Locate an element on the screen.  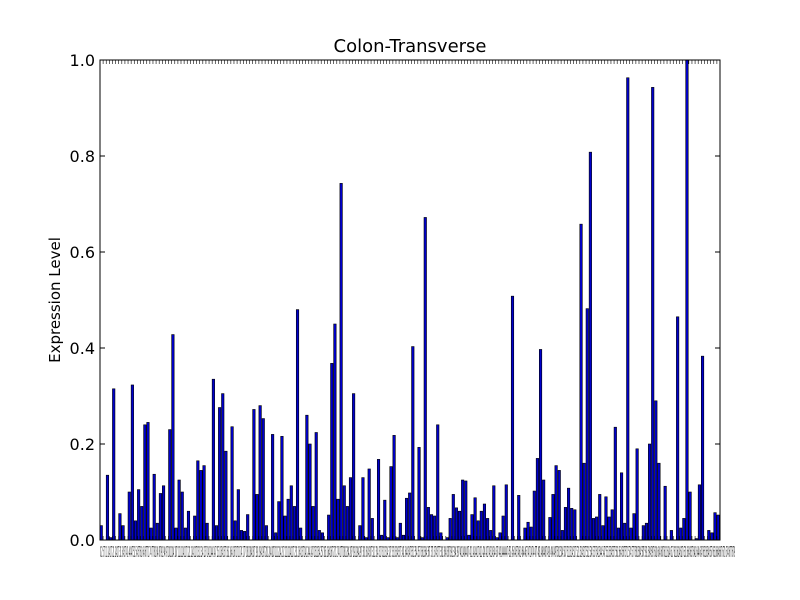
y-tick-label: 0.8 is located at coordinates (82, 156).